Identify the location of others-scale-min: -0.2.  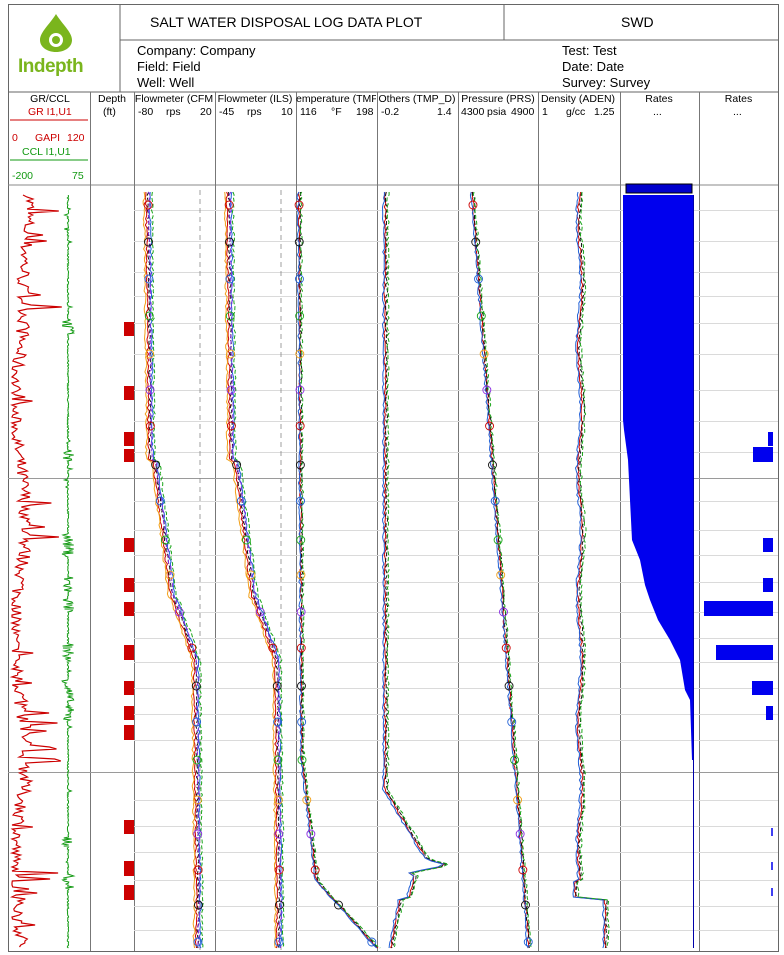
(390, 112).